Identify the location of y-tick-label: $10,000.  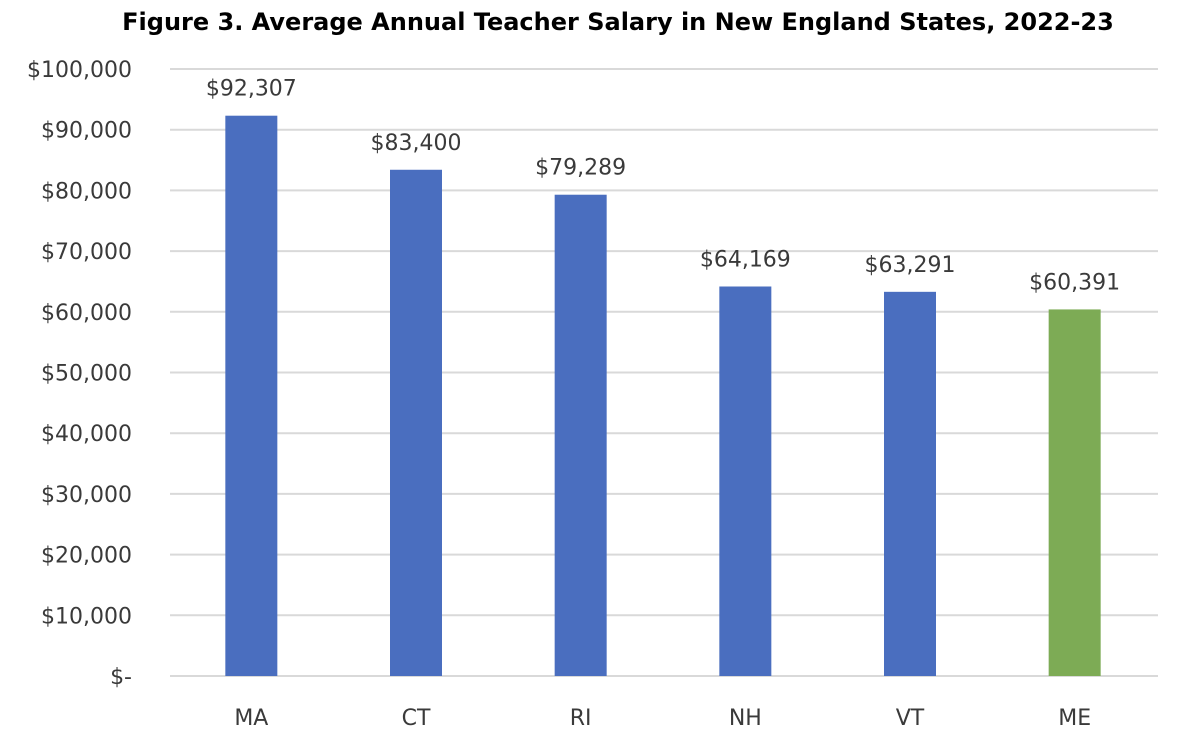
(86, 616).